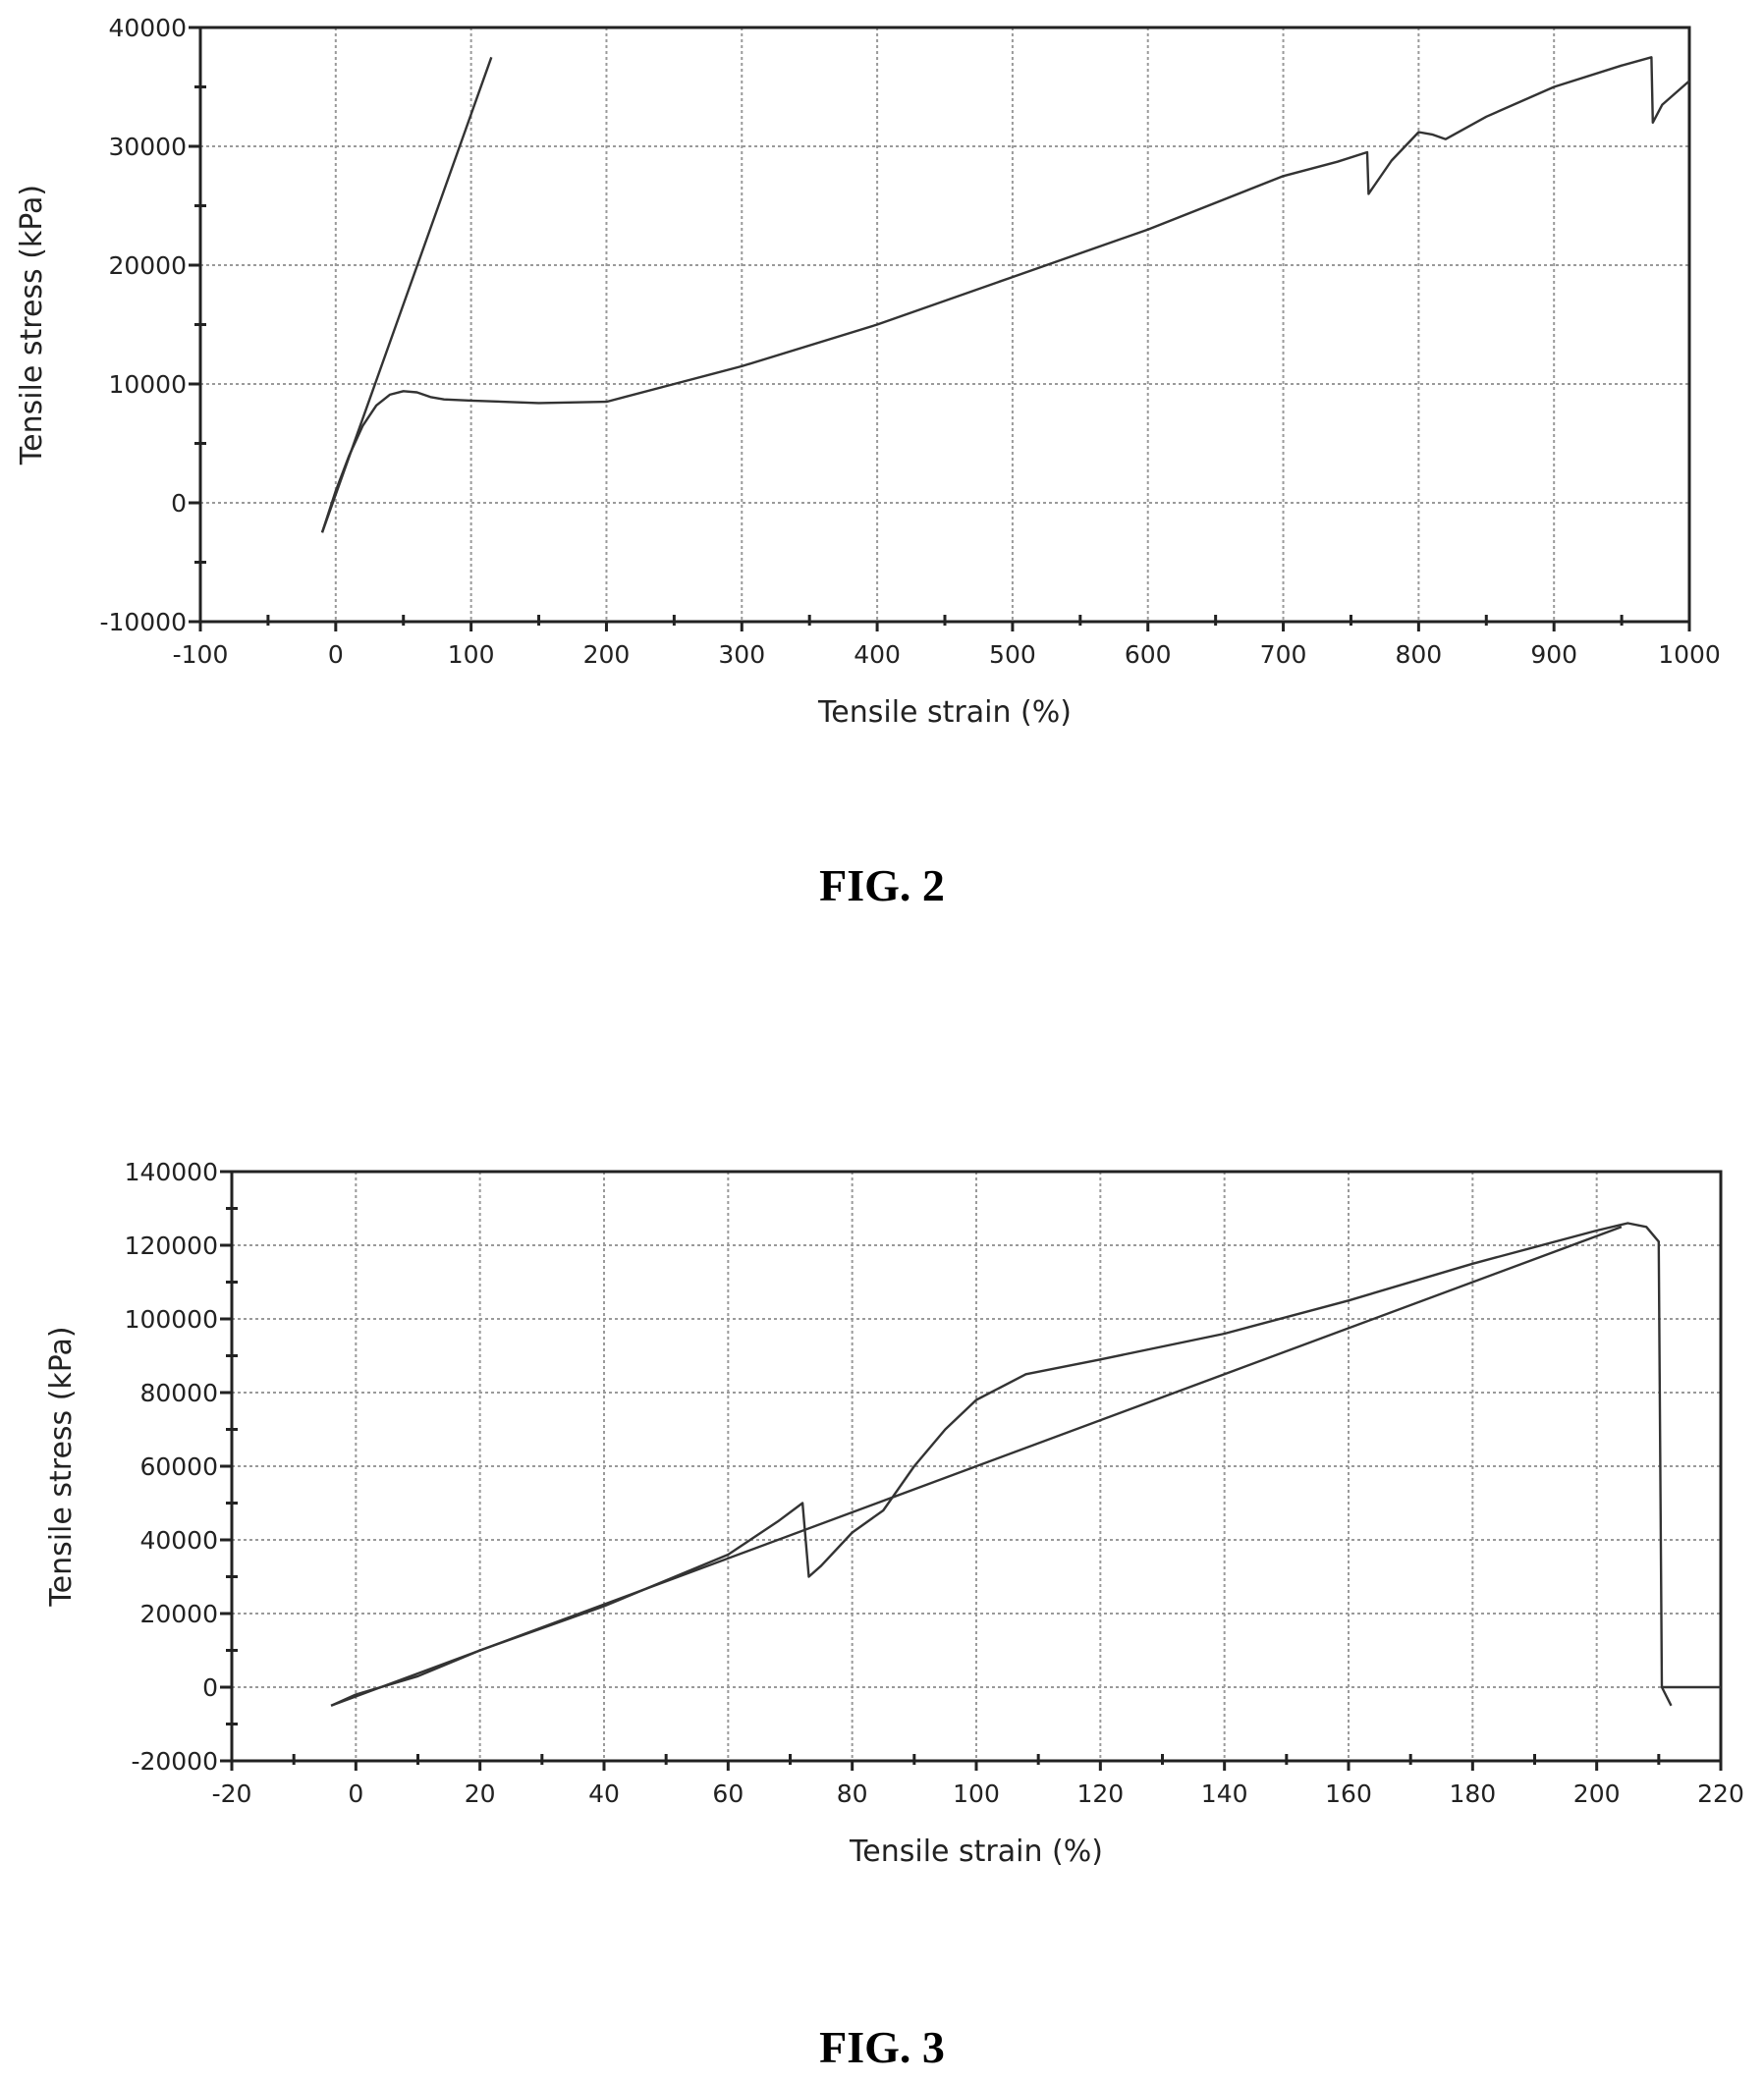 This screenshot has width=1764, height=2081. What do you see at coordinates (1013, 654) in the screenshot?
I see `x-tick-label: 500` at bounding box center [1013, 654].